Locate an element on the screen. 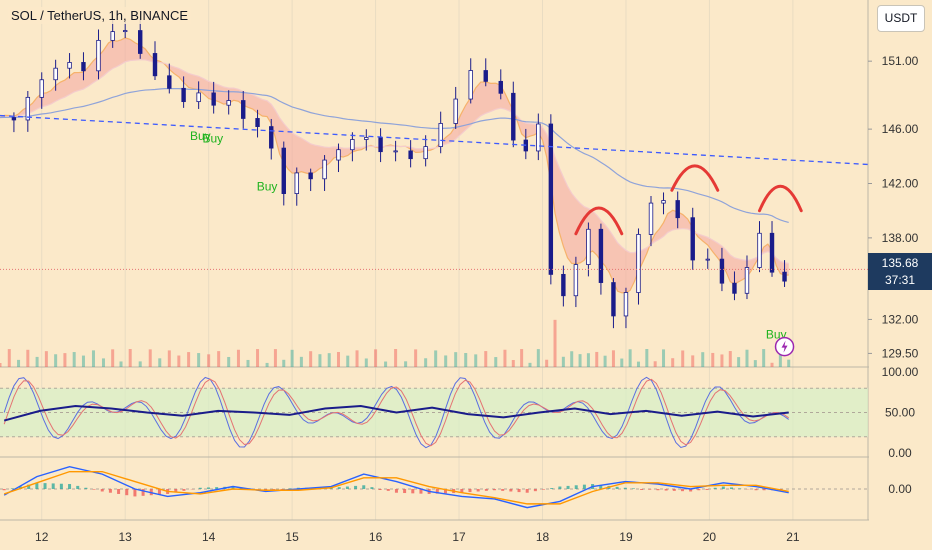  macd-line is located at coordinates (396, 487).